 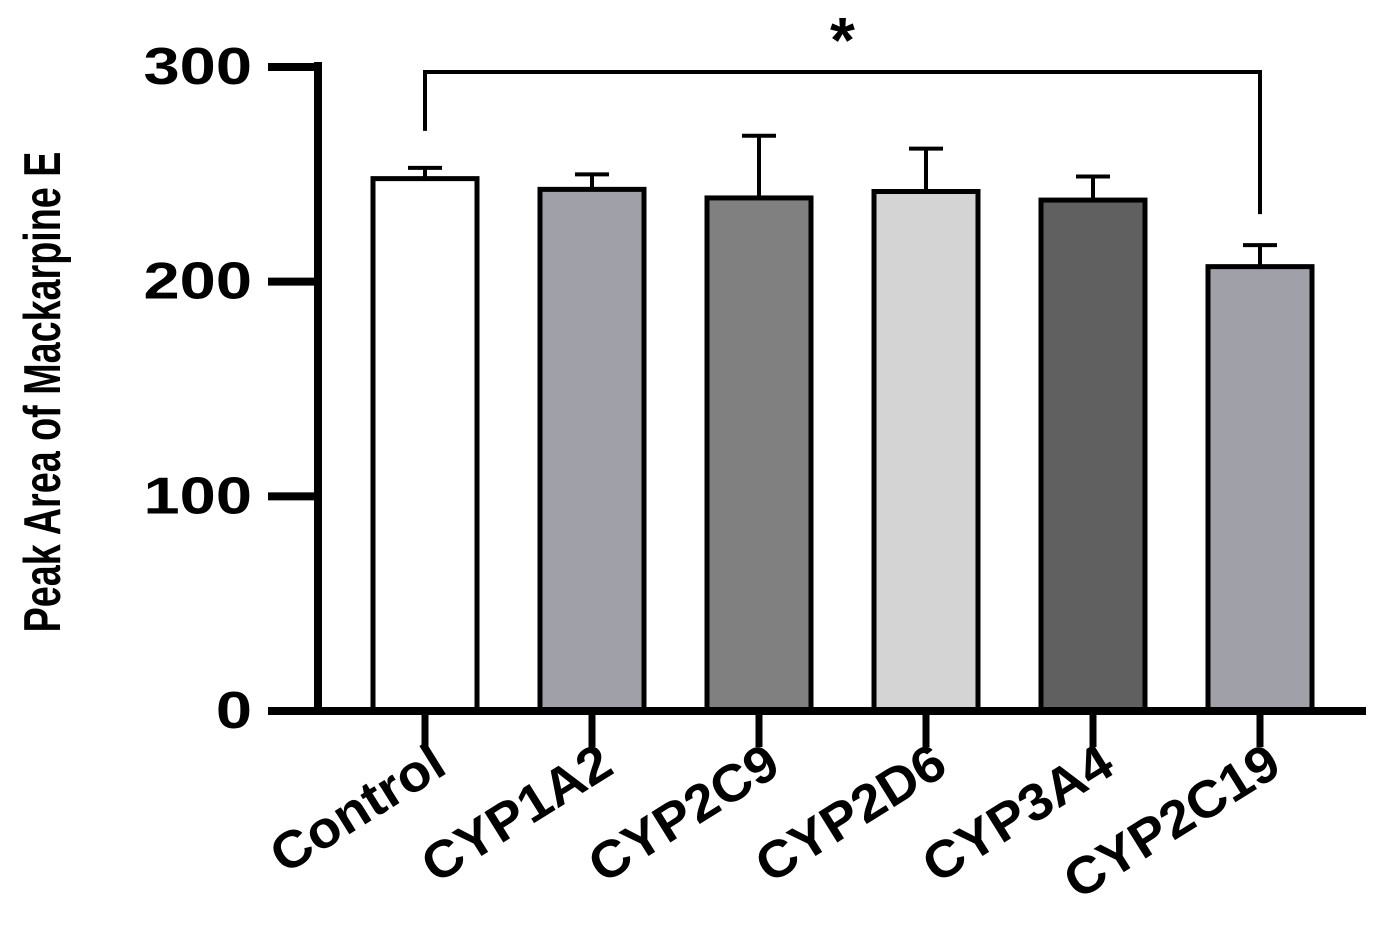 What do you see at coordinates (234, 710) in the screenshot?
I see `y-tick-label-0: 0` at bounding box center [234, 710].